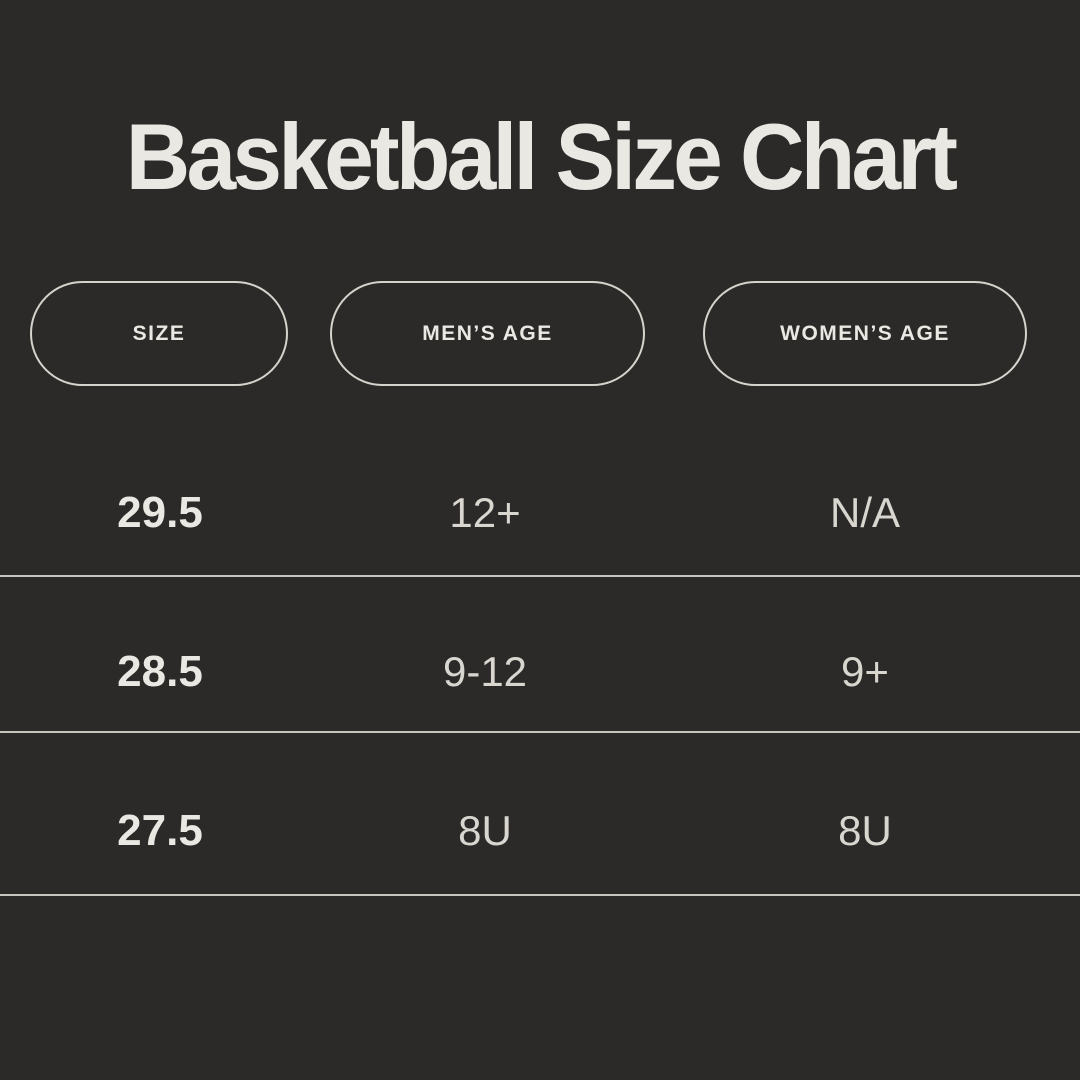 Image resolution: width=1080 pixels, height=1080 pixels. What do you see at coordinates (864, 512) in the screenshot?
I see `cell-womens-age-value: N/A` at bounding box center [864, 512].